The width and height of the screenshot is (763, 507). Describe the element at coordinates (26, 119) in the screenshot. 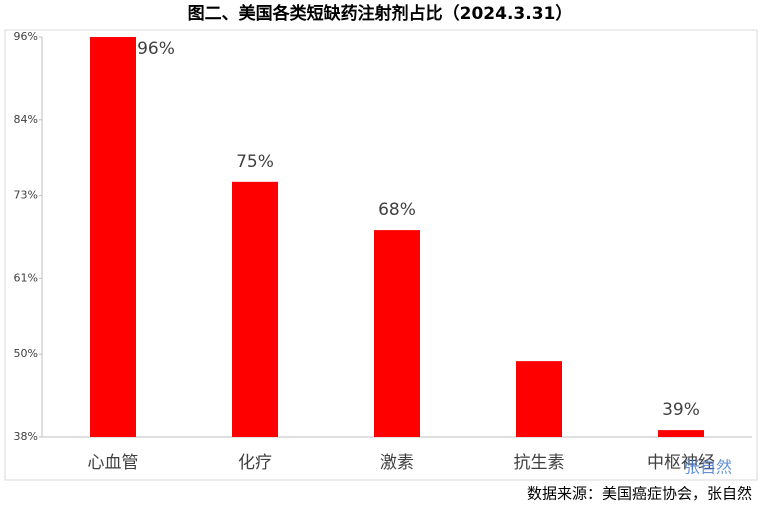

I see `y-tick-label: 84%` at that location.